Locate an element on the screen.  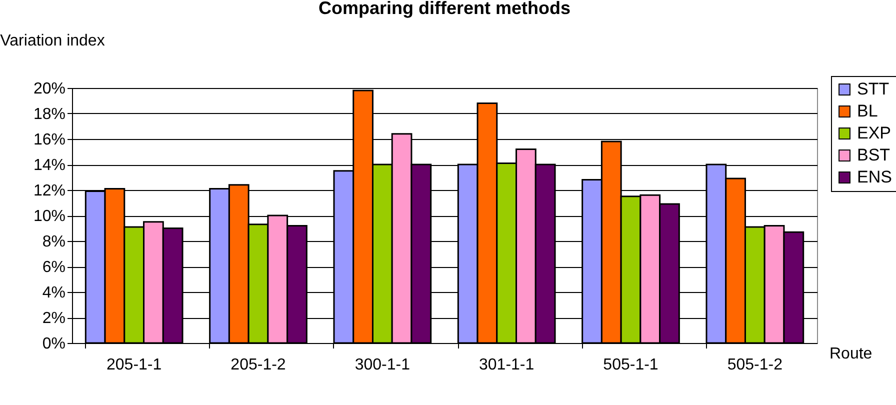
y-tick-label: 10% is located at coordinates (49, 216).